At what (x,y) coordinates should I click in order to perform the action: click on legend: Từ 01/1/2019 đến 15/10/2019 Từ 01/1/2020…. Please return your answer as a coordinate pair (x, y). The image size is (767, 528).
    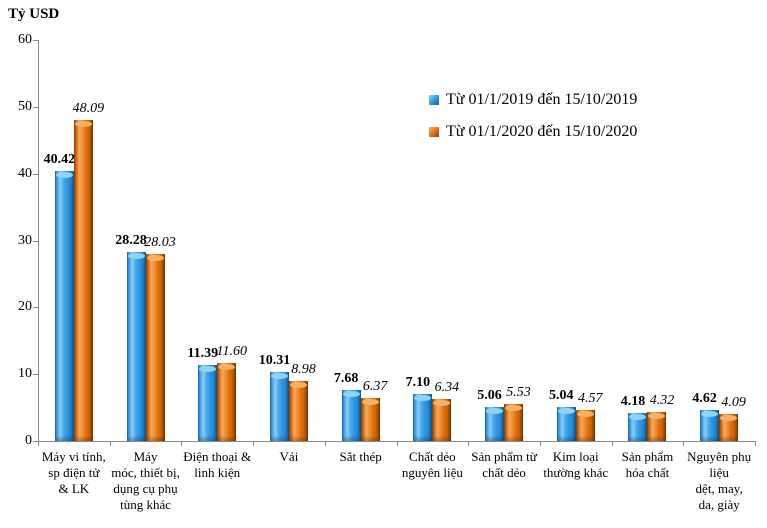
    Looking at the image, I should click on (533, 122).